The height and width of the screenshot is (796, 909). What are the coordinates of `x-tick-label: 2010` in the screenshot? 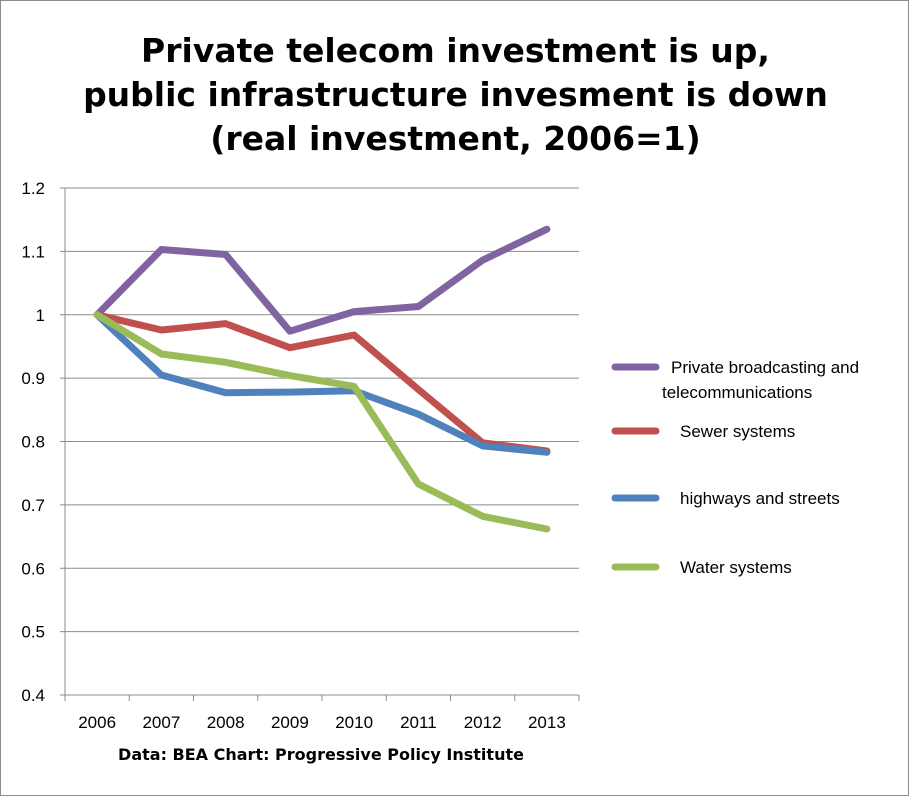 It's located at (354, 722).